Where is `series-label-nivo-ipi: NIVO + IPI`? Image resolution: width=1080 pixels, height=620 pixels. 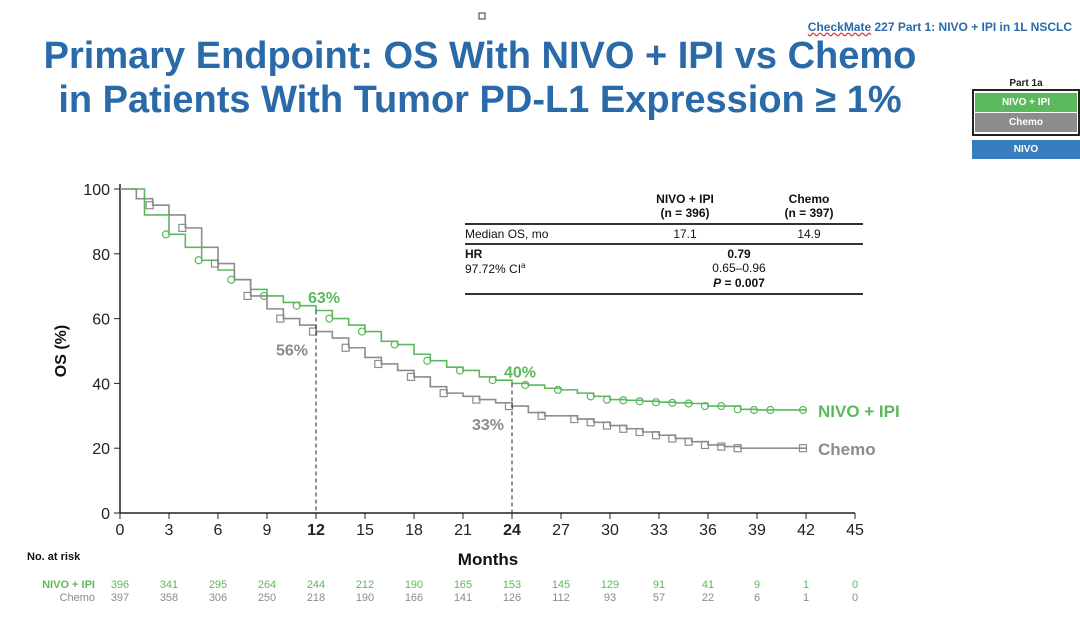 series-label-nivo-ipi: NIVO + IPI is located at coordinates (859, 411).